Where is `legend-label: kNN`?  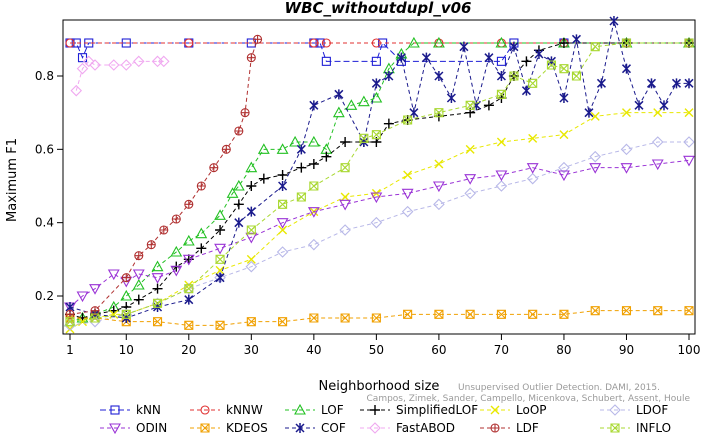
legend-label: kNN is located at coordinates (148, 410).